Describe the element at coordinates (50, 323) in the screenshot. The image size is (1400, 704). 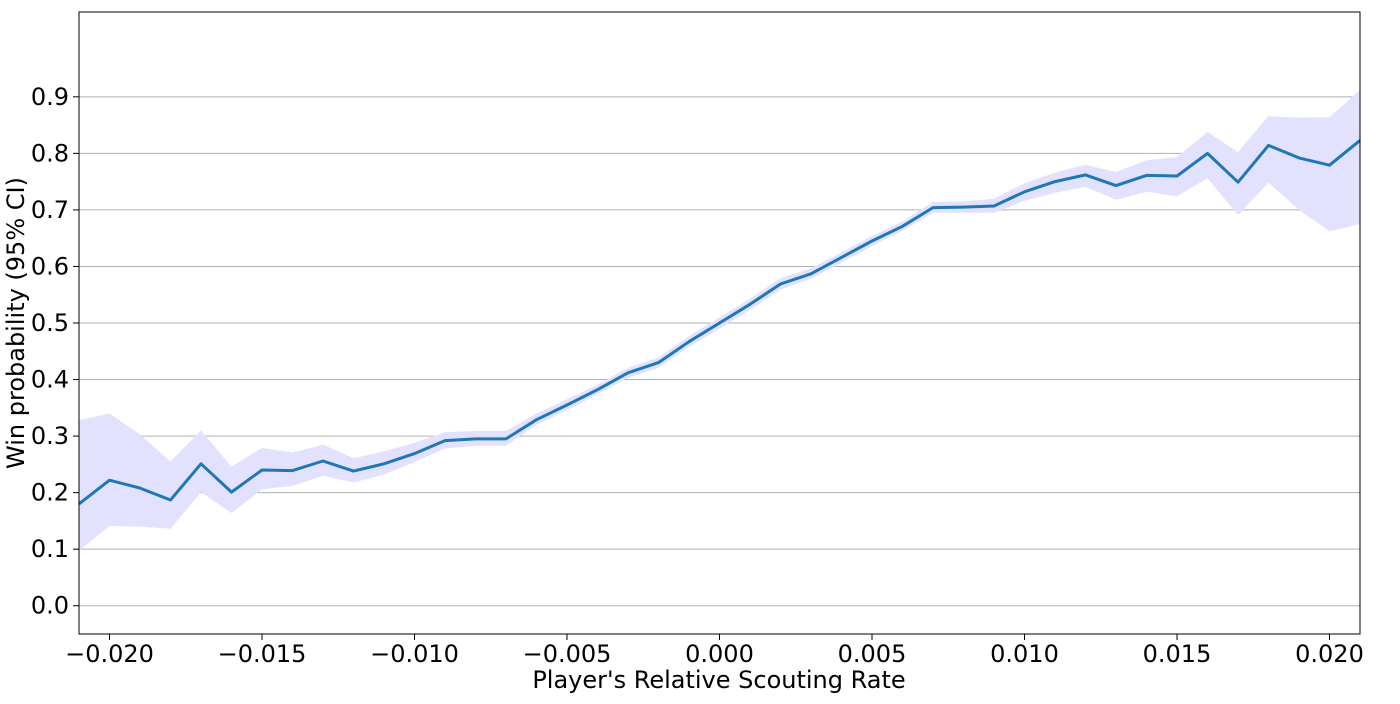
I see `y-tick-label-5: 0.5` at that location.